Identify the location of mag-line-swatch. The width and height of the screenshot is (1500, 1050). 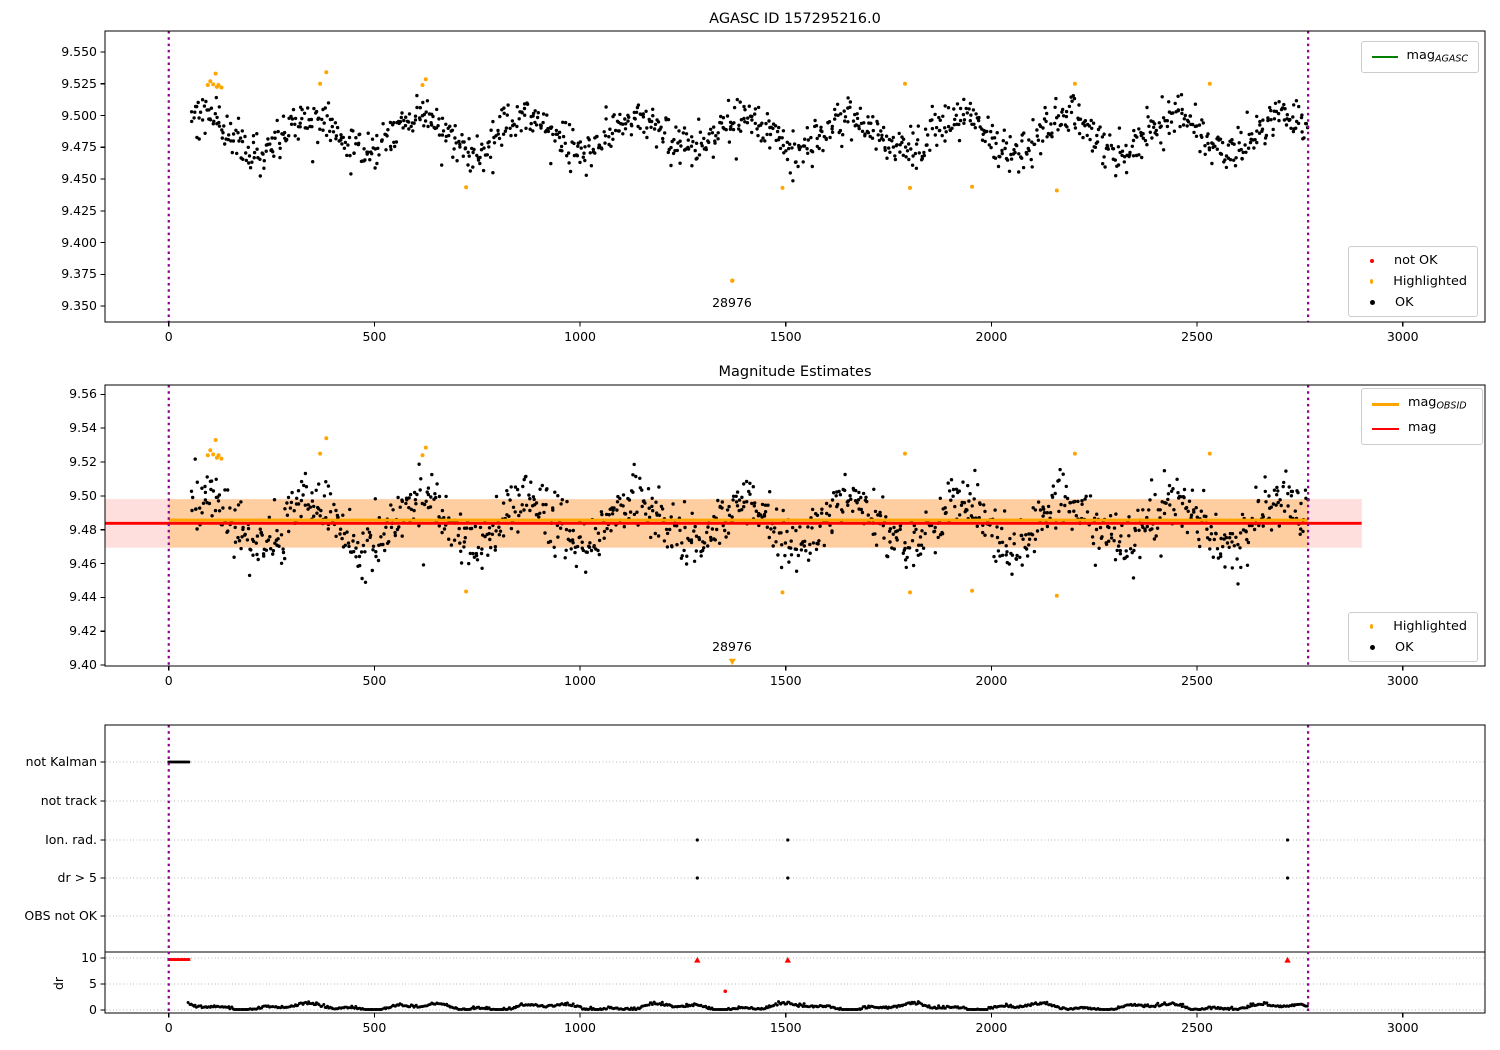
(1385, 428).